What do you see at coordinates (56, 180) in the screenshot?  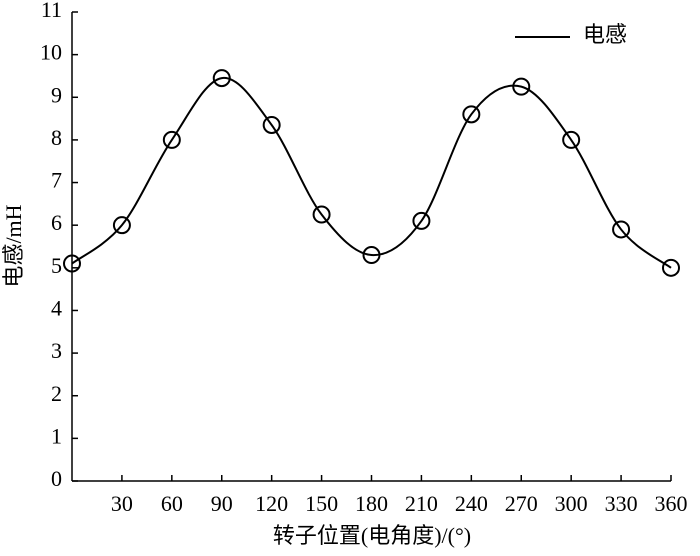 I see `y-tick-label: 7` at bounding box center [56, 180].